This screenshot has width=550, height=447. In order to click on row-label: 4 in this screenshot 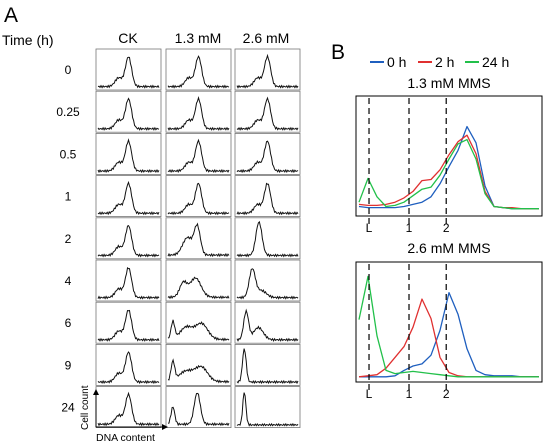, I will do `click(68, 281)`.